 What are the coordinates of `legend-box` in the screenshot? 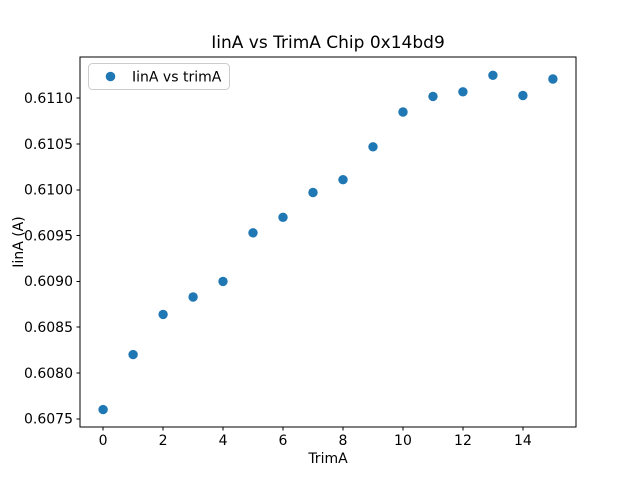 It's located at (159, 76).